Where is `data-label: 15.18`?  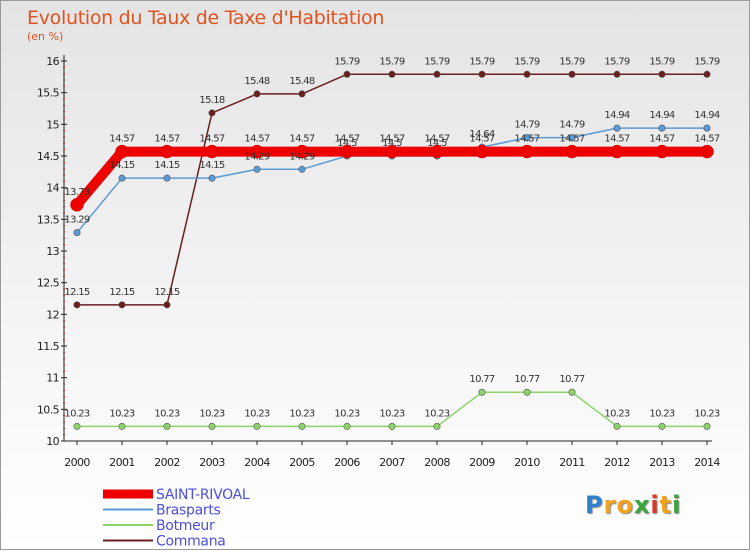 data-label: 15.18 is located at coordinates (211, 100).